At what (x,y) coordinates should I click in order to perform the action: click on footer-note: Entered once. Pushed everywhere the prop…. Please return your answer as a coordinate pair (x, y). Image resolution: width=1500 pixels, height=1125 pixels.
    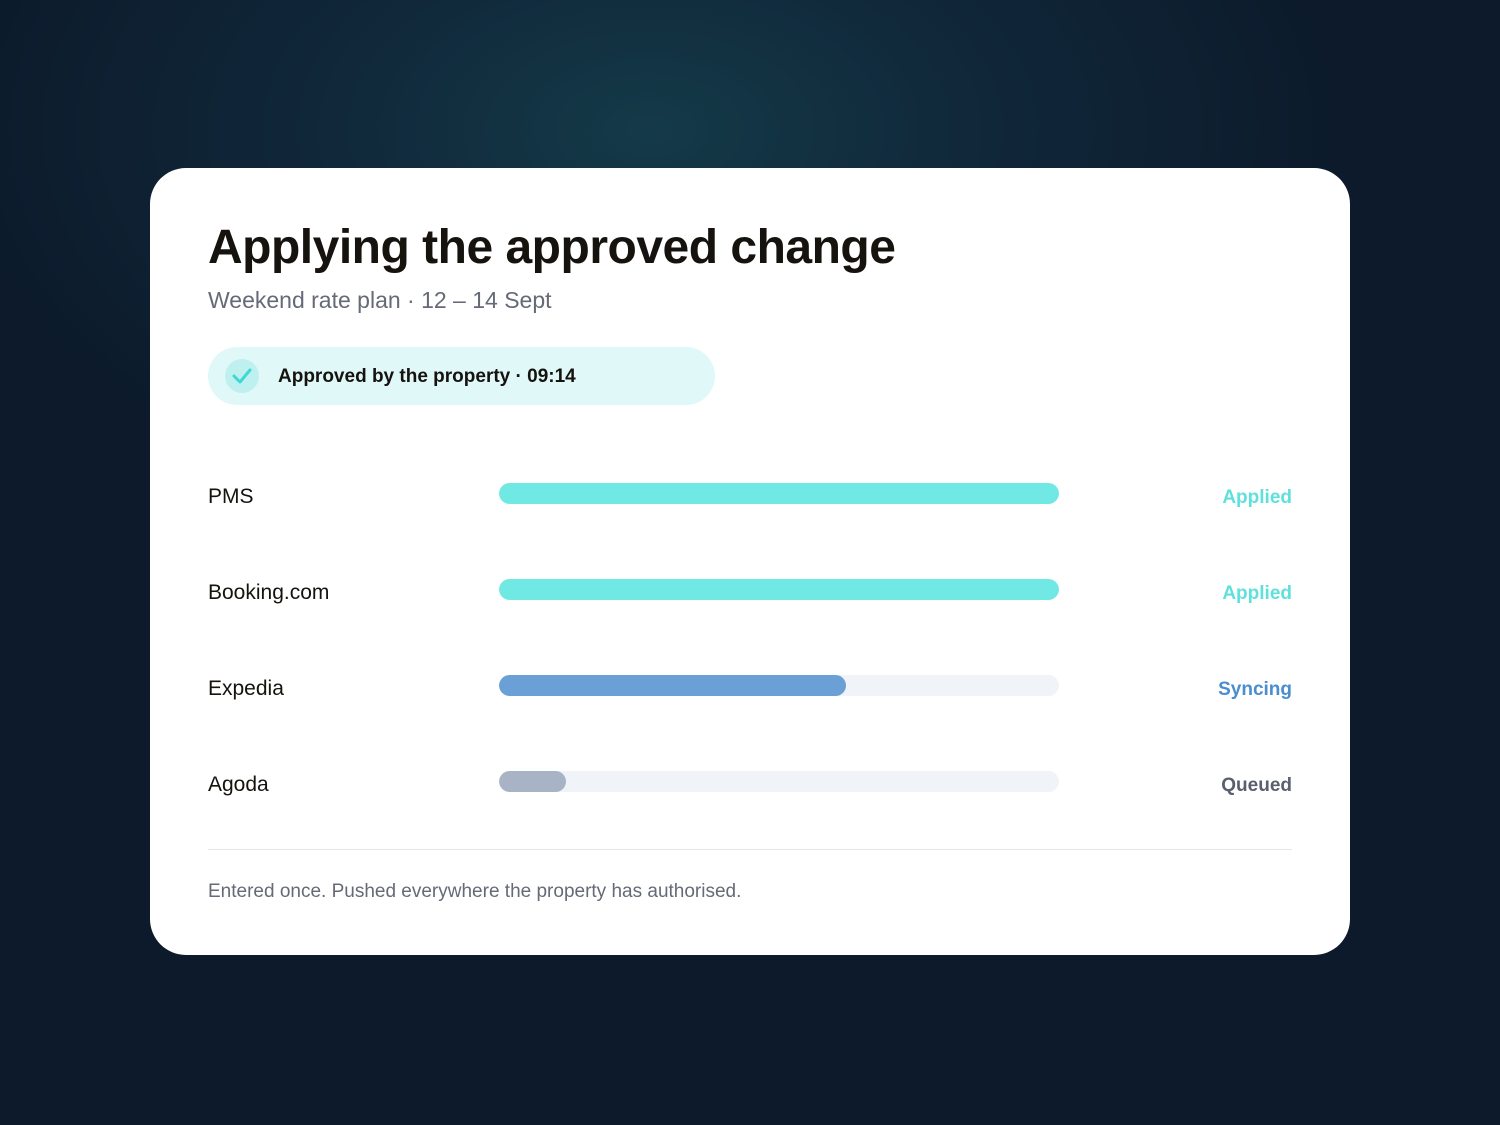
    Looking at the image, I should click on (475, 891).